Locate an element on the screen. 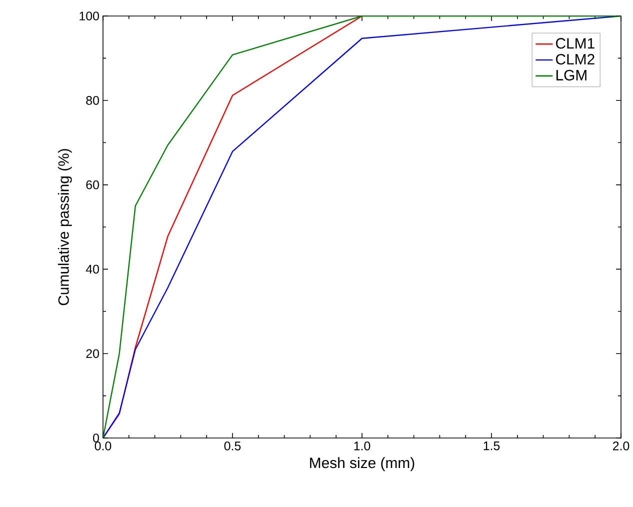 Image resolution: width=633 pixels, height=507 pixels. x-tick-label: 1.5 is located at coordinates (492, 446).